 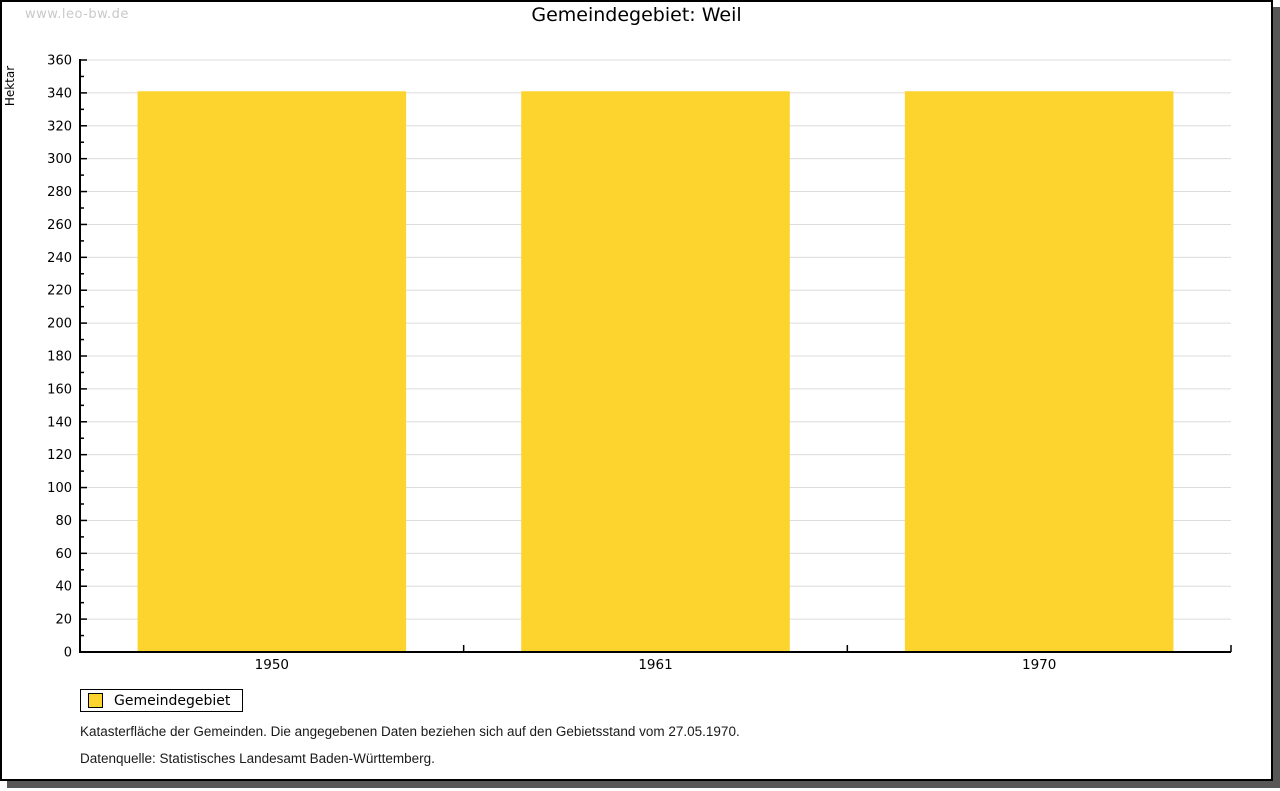 What do you see at coordinates (77, 14) in the screenshot?
I see `watermark: www.leo-bw.de` at bounding box center [77, 14].